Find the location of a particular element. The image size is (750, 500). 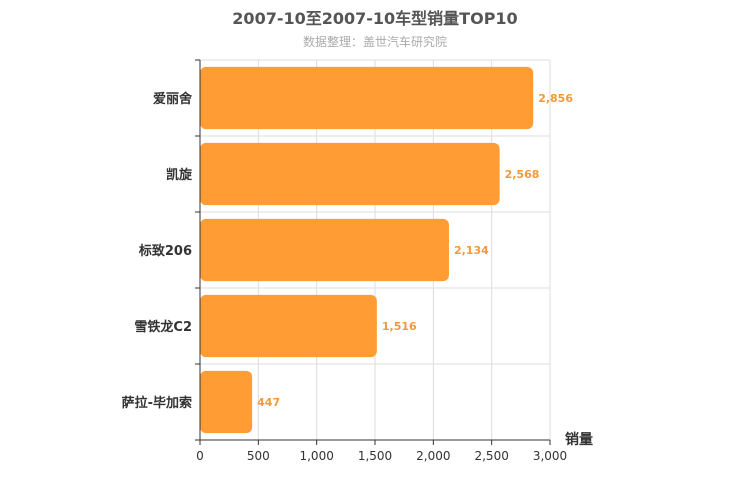

x-axis-title: 销量 is located at coordinates (579, 439).